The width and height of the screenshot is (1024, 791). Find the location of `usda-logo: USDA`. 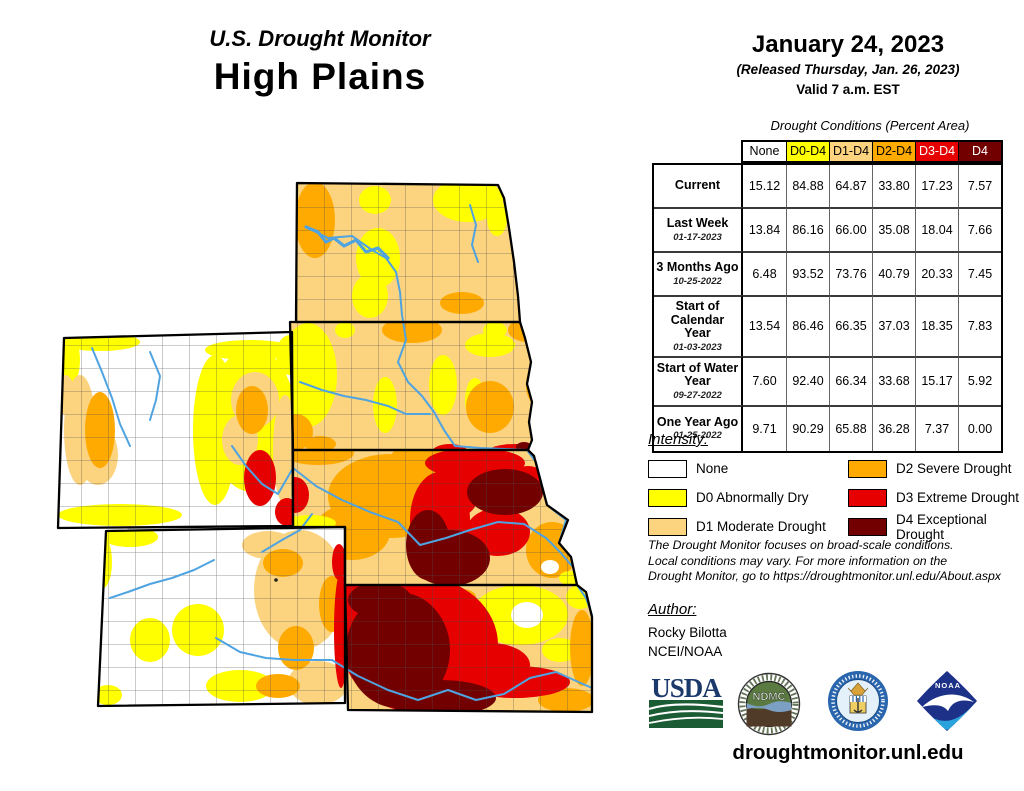

usda-logo: USDA is located at coordinates (686, 704).